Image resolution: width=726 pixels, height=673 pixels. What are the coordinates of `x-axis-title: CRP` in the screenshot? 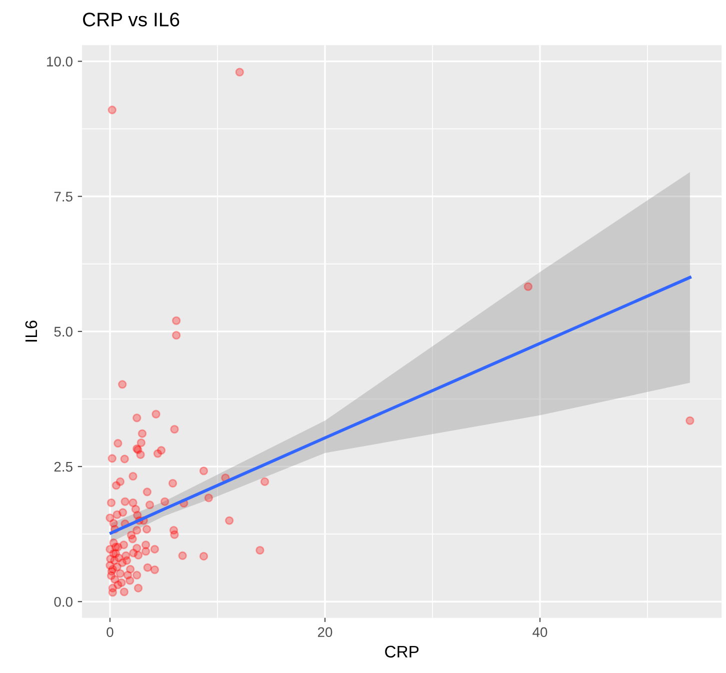 It's located at (402, 652).